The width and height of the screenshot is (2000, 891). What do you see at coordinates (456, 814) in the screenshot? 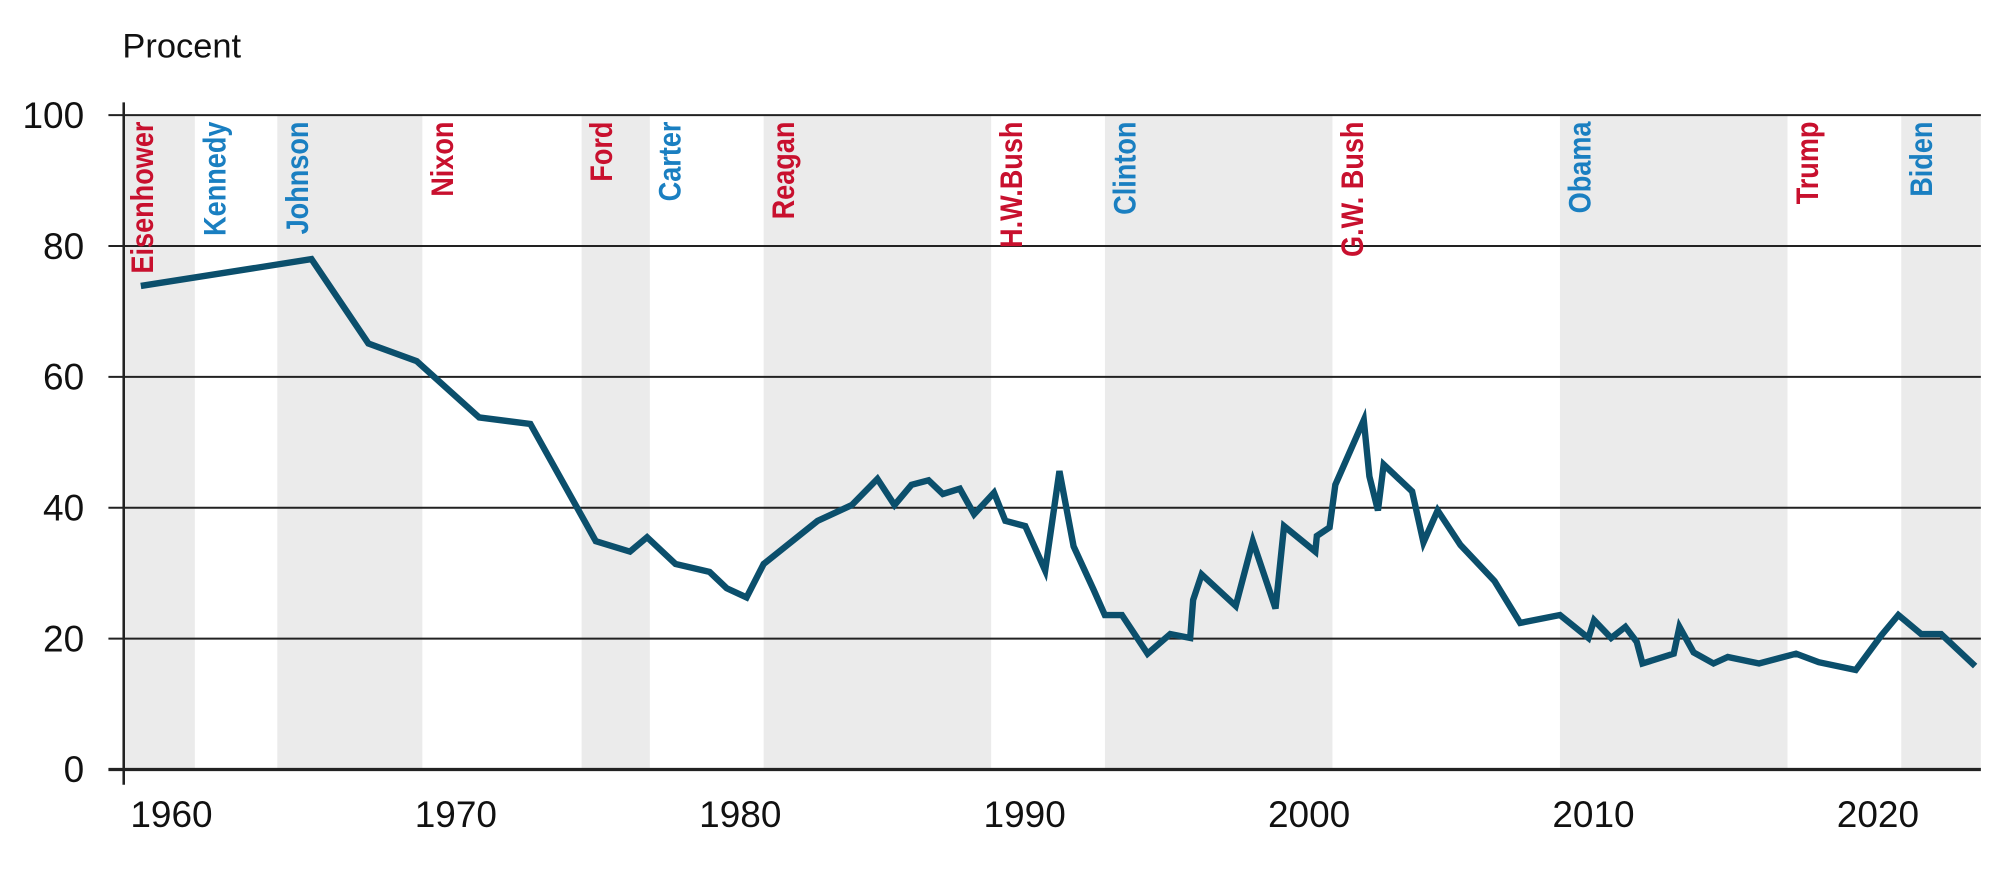
I see `x-tick-label: 1970` at bounding box center [456, 814].